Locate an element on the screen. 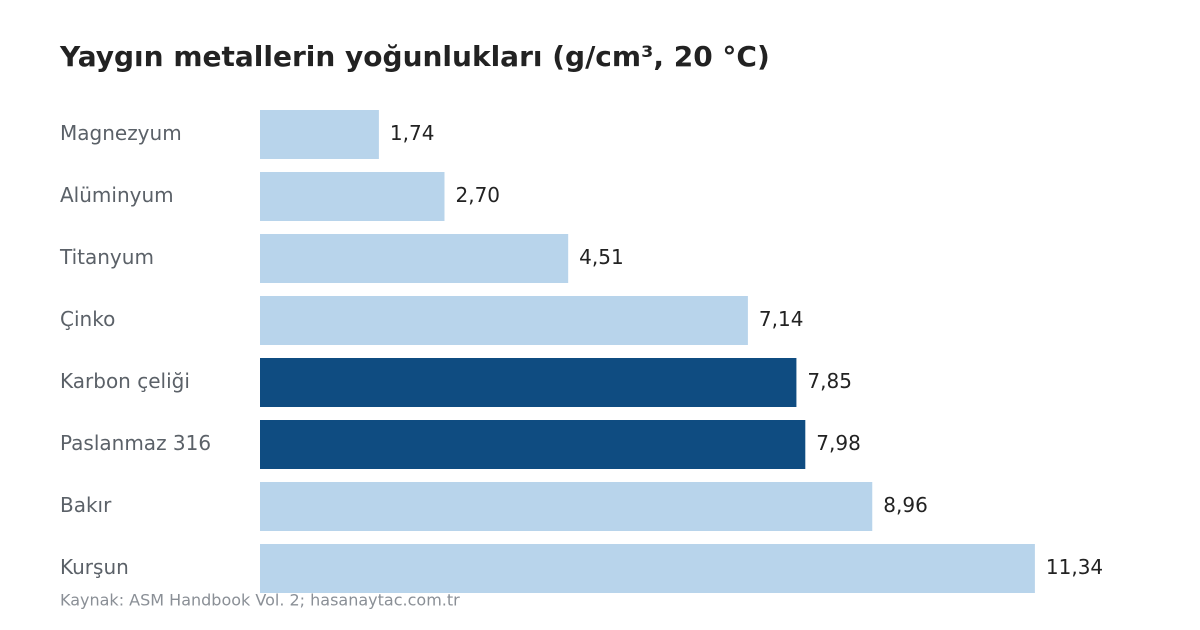  value-label: 2,70 is located at coordinates (478, 195).